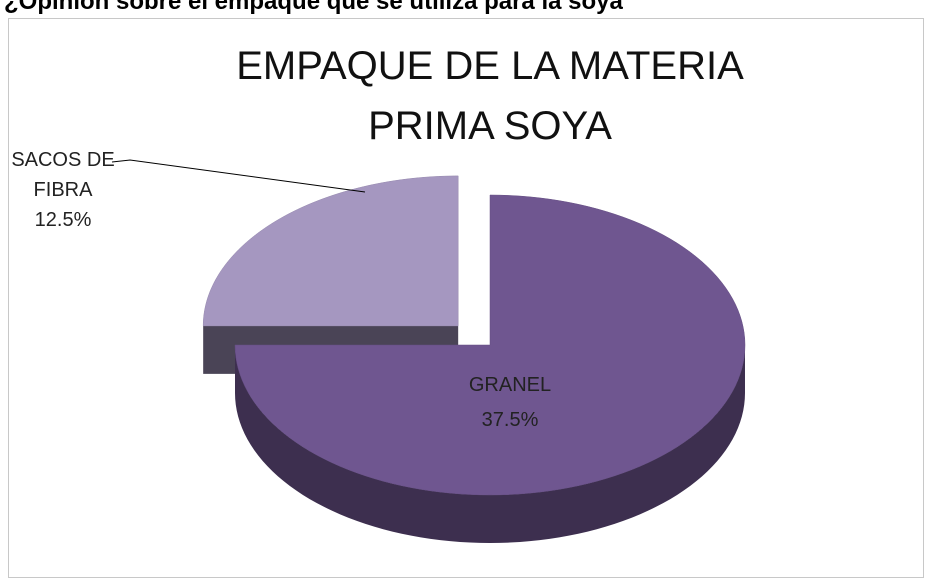 The image size is (930, 578). Describe the element at coordinates (330, 251) in the screenshot. I see `slice` at that location.